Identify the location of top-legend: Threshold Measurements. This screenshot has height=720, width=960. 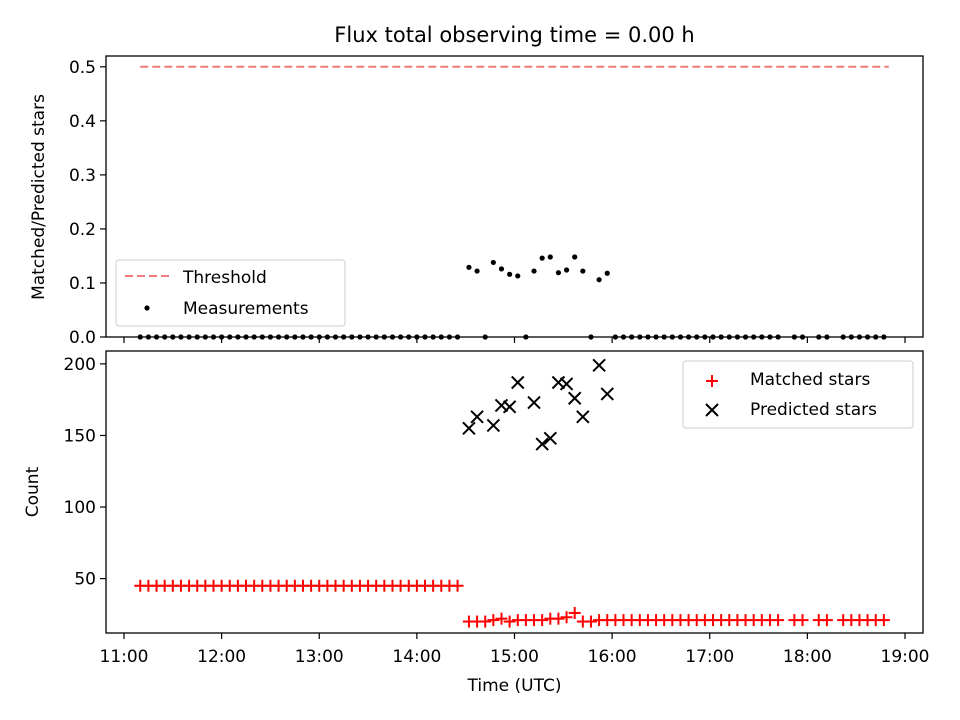
(230, 293).